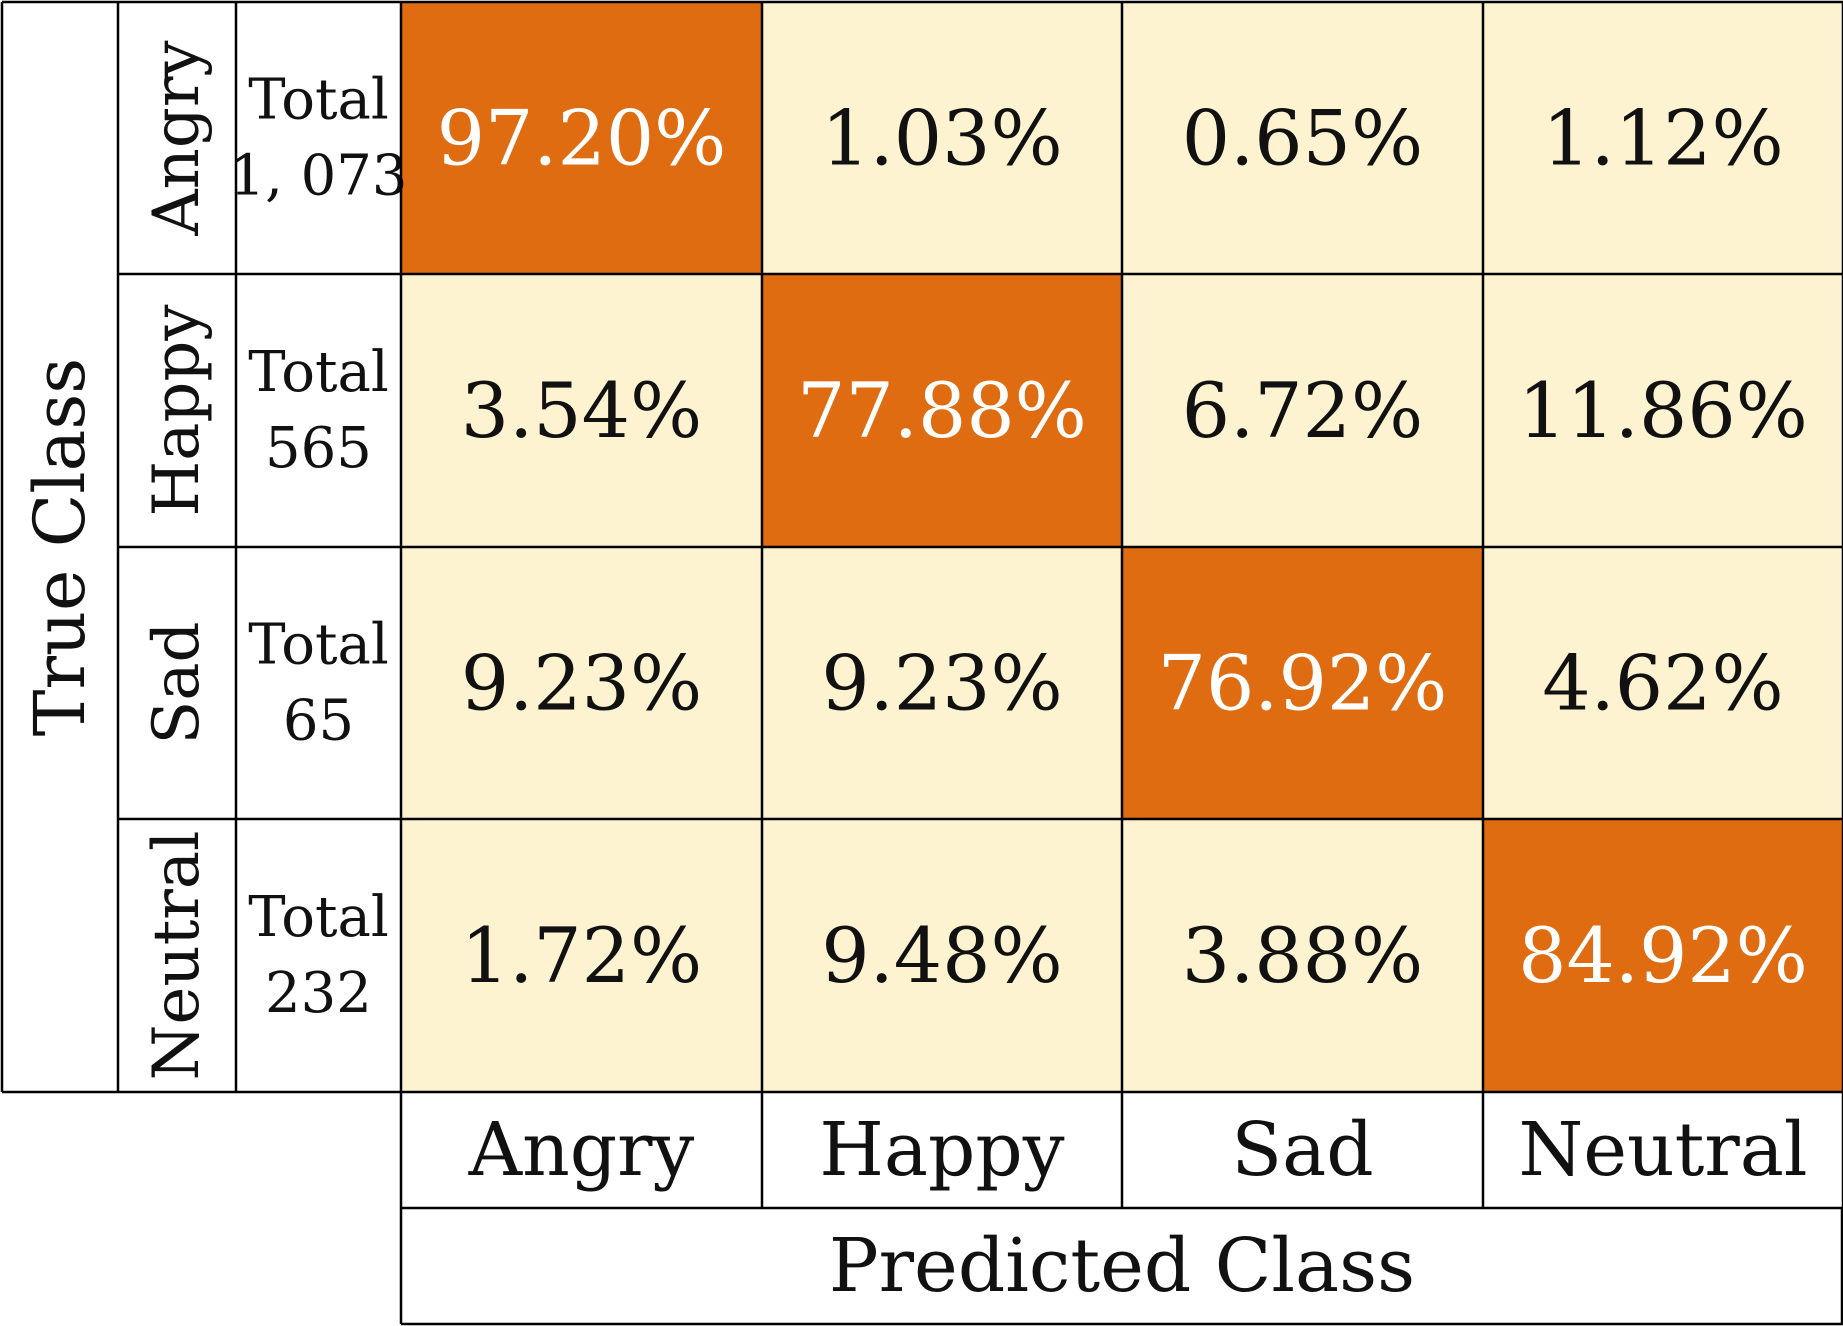 The height and width of the screenshot is (1326, 1843). Describe the element at coordinates (1662, 1150) in the screenshot. I see `col-label-neutral: Neutral` at that location.